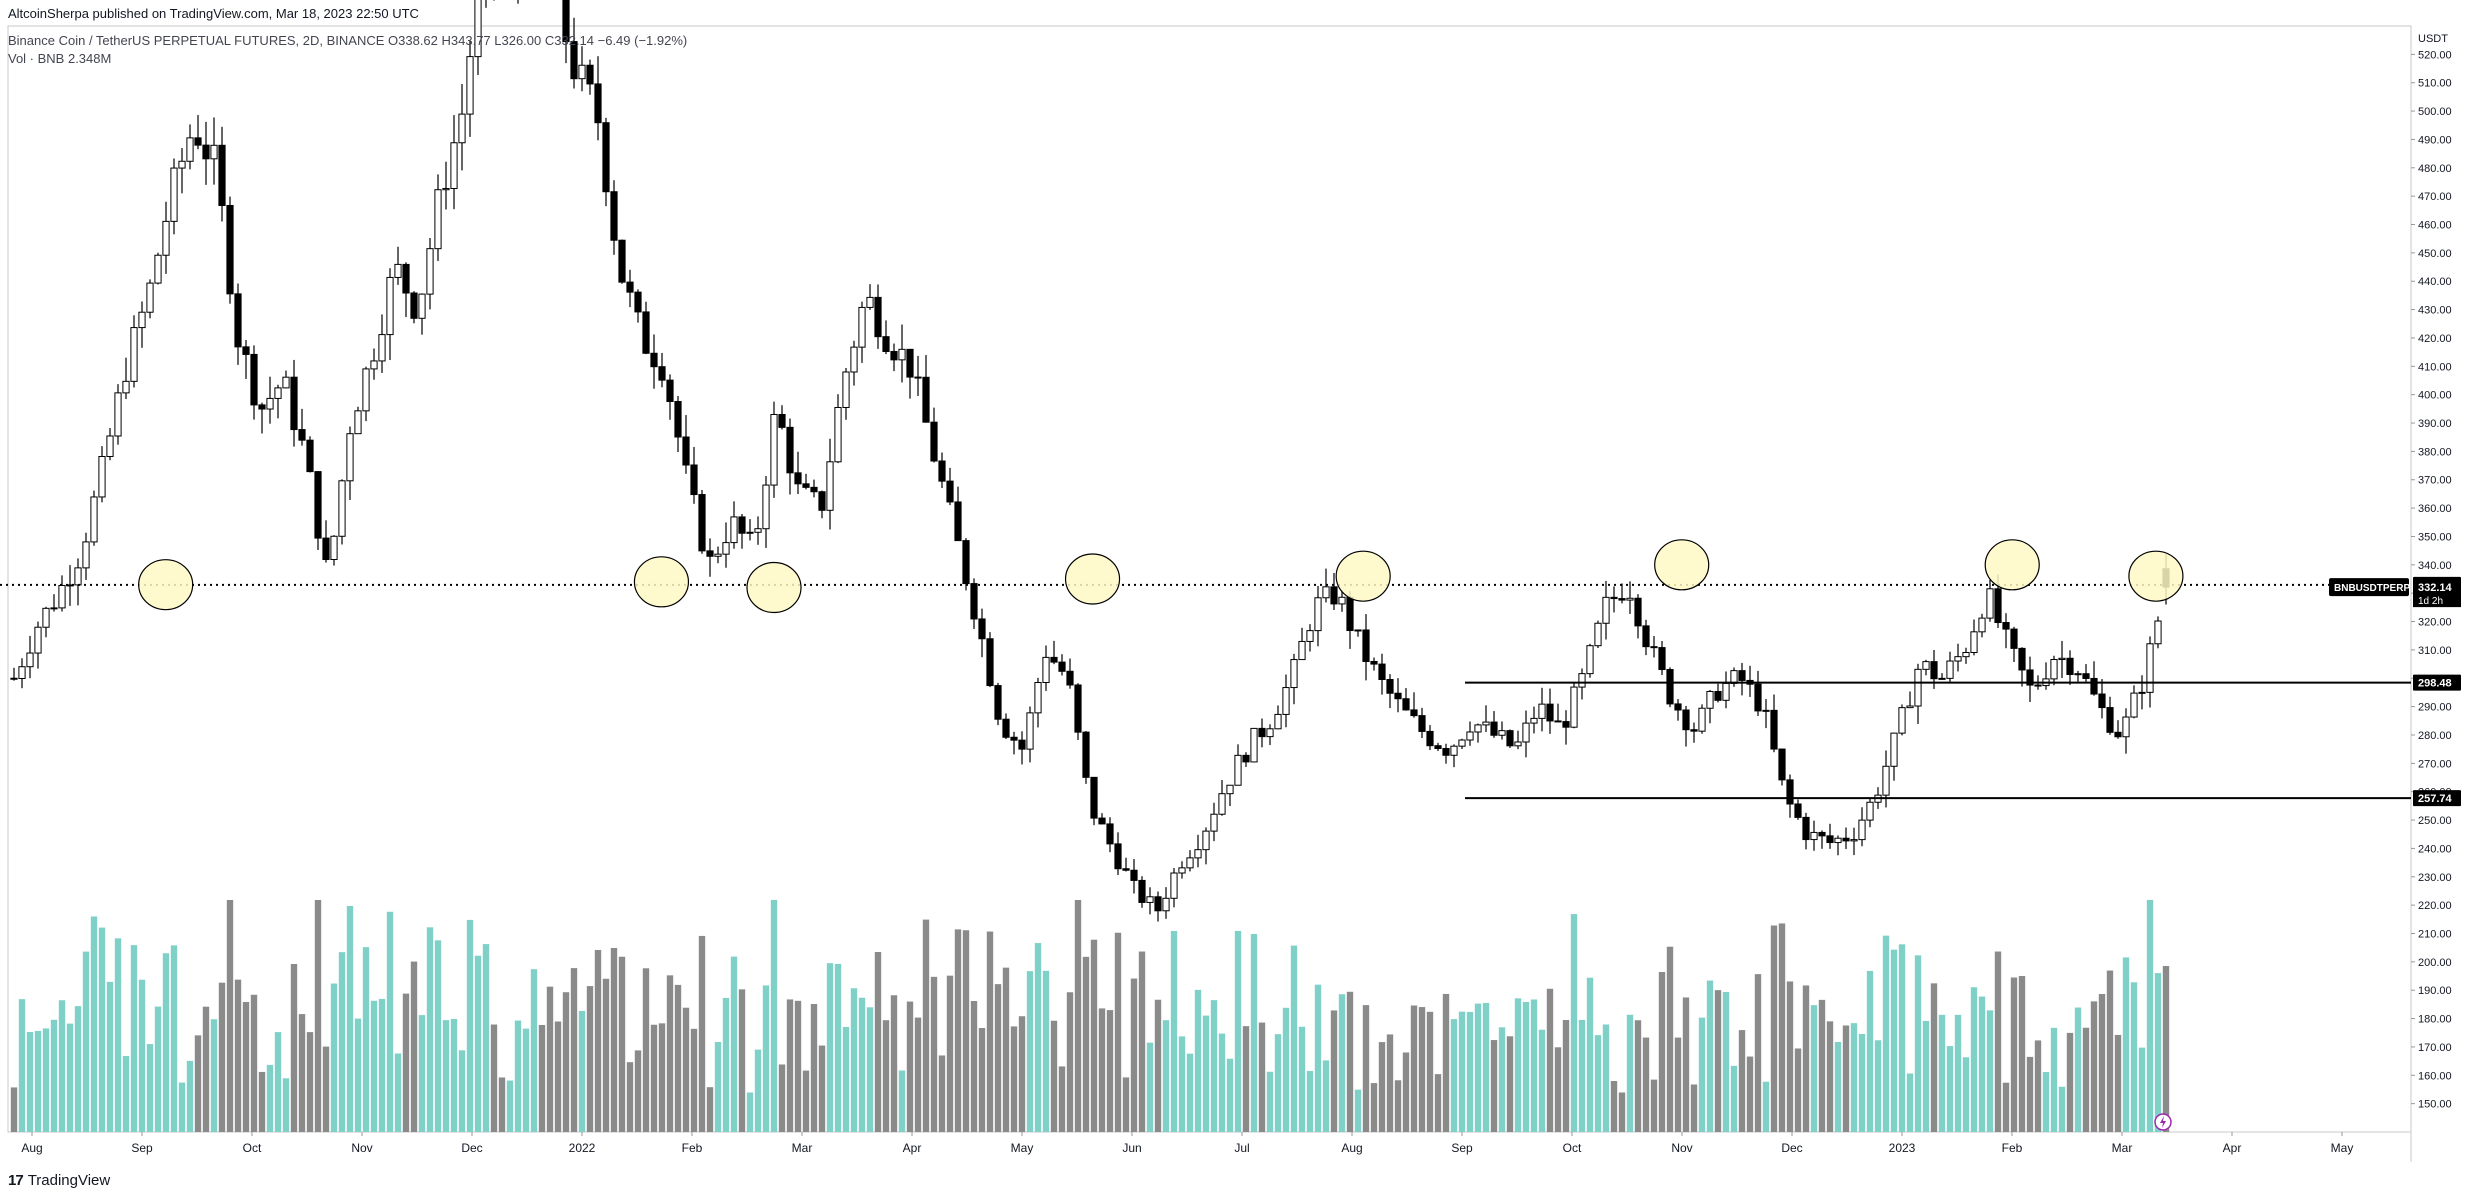 Image resolution: width=2474 pixels, height=1197 pixels. I want to click on price-tick-label: 450.00, so click(2435, 254).